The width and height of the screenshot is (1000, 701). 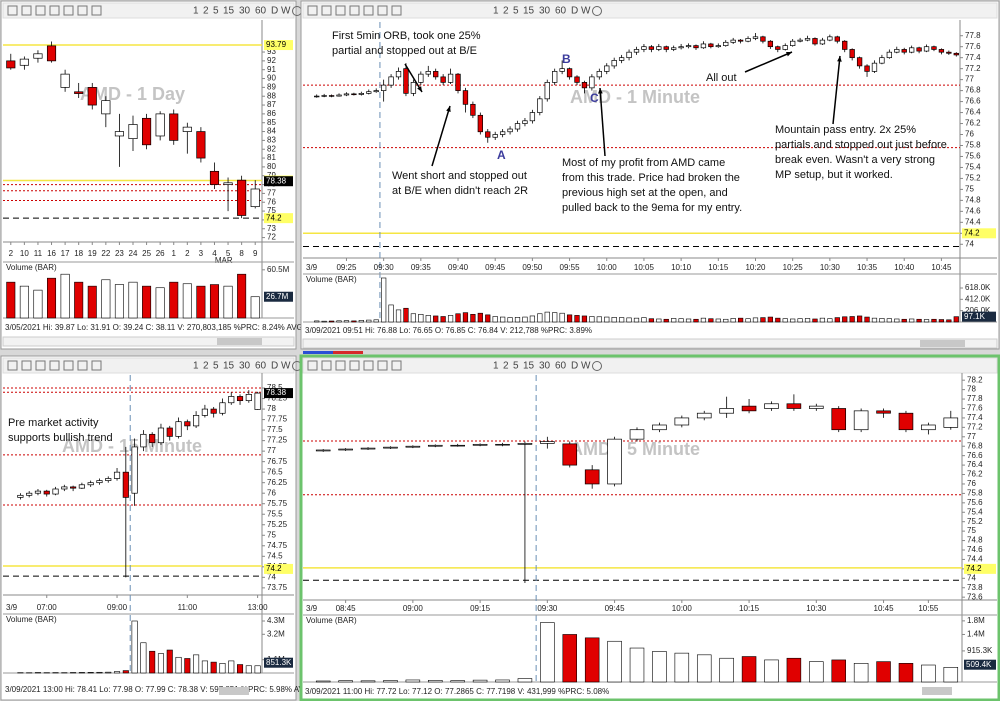 What do you see at coordinates (271, 534) in the screenshot?
I see `y-tick-label: 75` at bounding box center [271, 534].